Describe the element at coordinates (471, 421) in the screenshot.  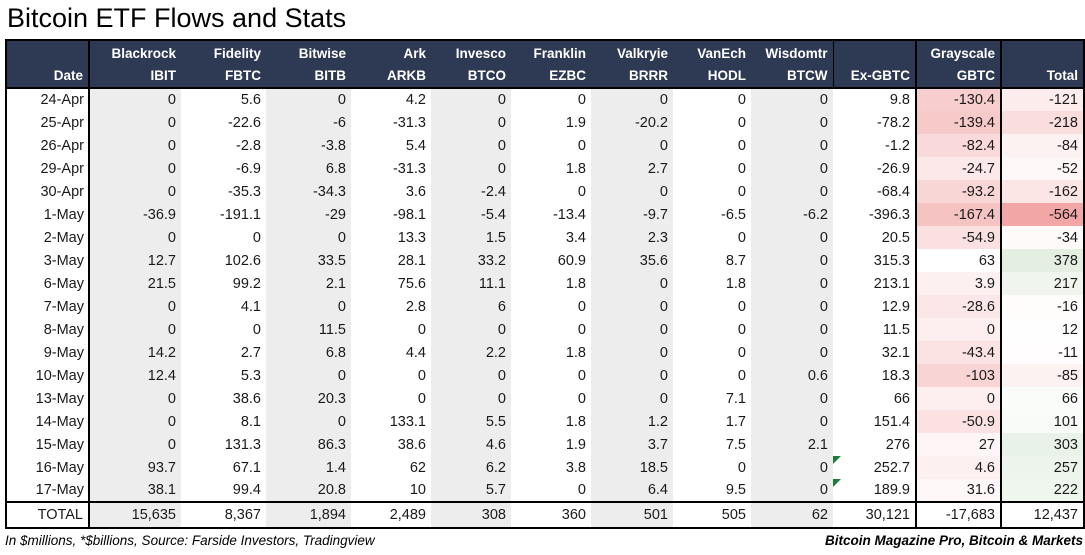
I see `value-cell-btco: 5.5` at that location.